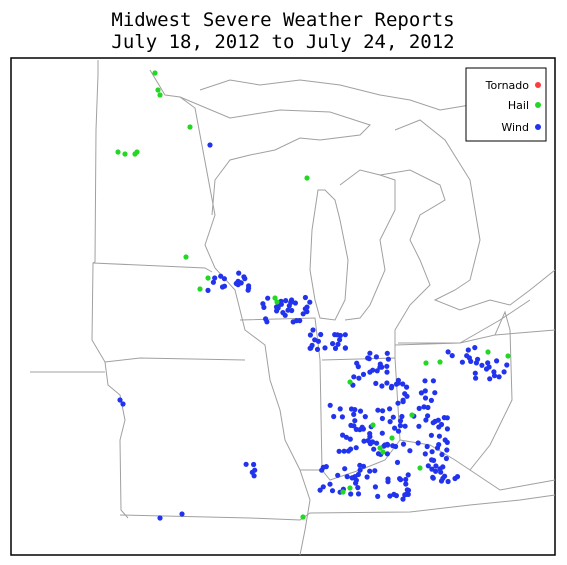 This screenshot has width=567, height=565. What do you see at coordinates (538, 85) in the screenshot?
I see `legend-marker` at bounding box center [538, 85].